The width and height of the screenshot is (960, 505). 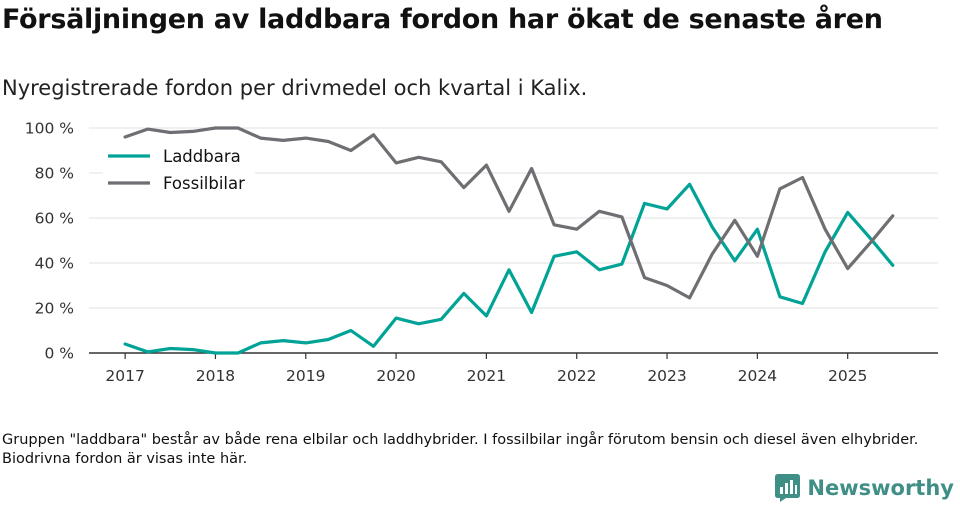 I want to click on x-tick-label: 2023, so click(x=666, y=376).